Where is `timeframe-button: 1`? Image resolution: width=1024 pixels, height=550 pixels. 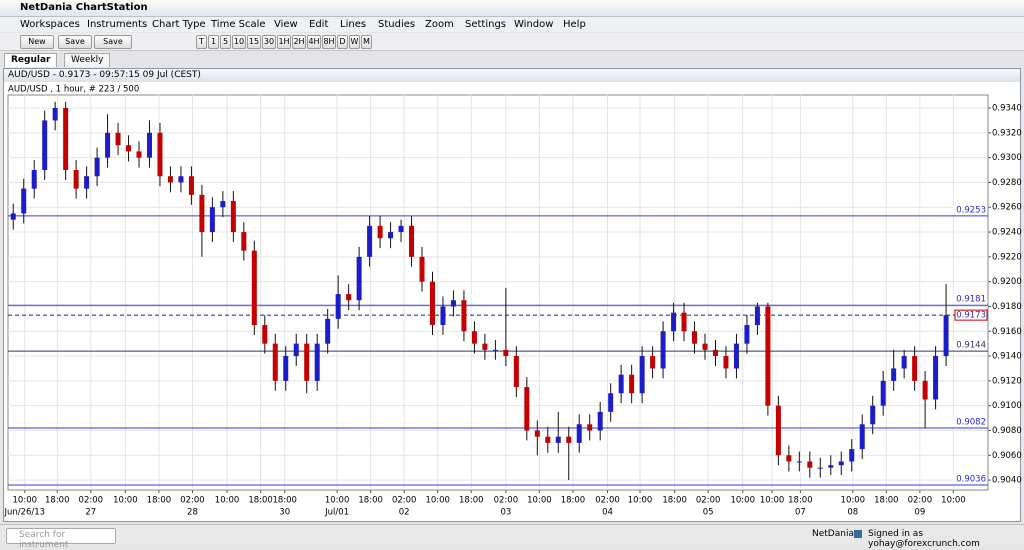
timeframe-button: 1 is located at coordinates (213, 42).